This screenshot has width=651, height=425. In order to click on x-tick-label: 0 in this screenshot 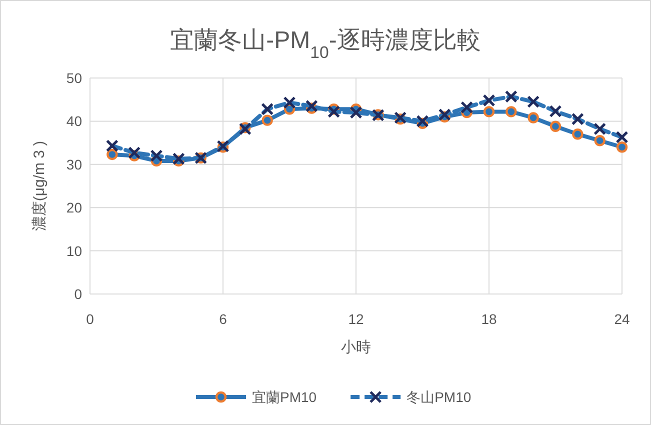, I will do `click(90, 319)`.